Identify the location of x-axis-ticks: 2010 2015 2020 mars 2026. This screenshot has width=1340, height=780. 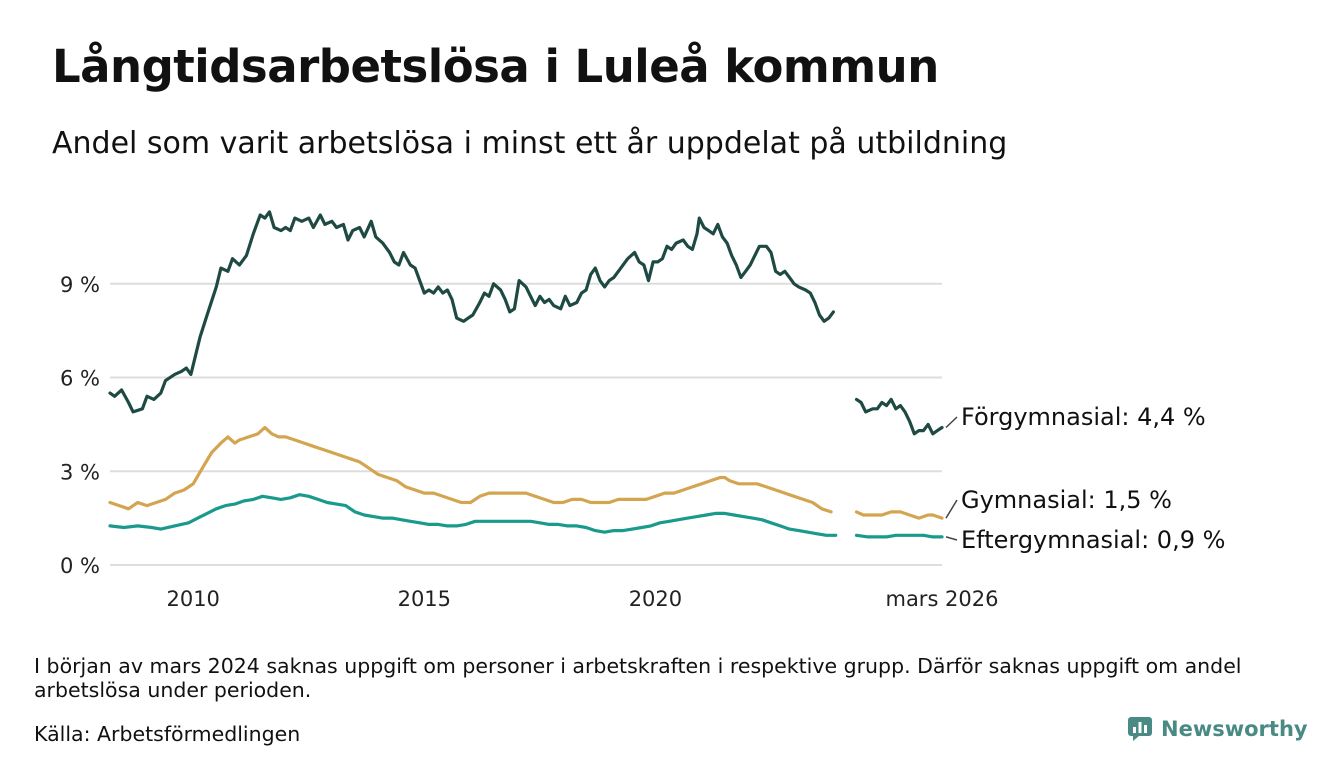
(582, 599).